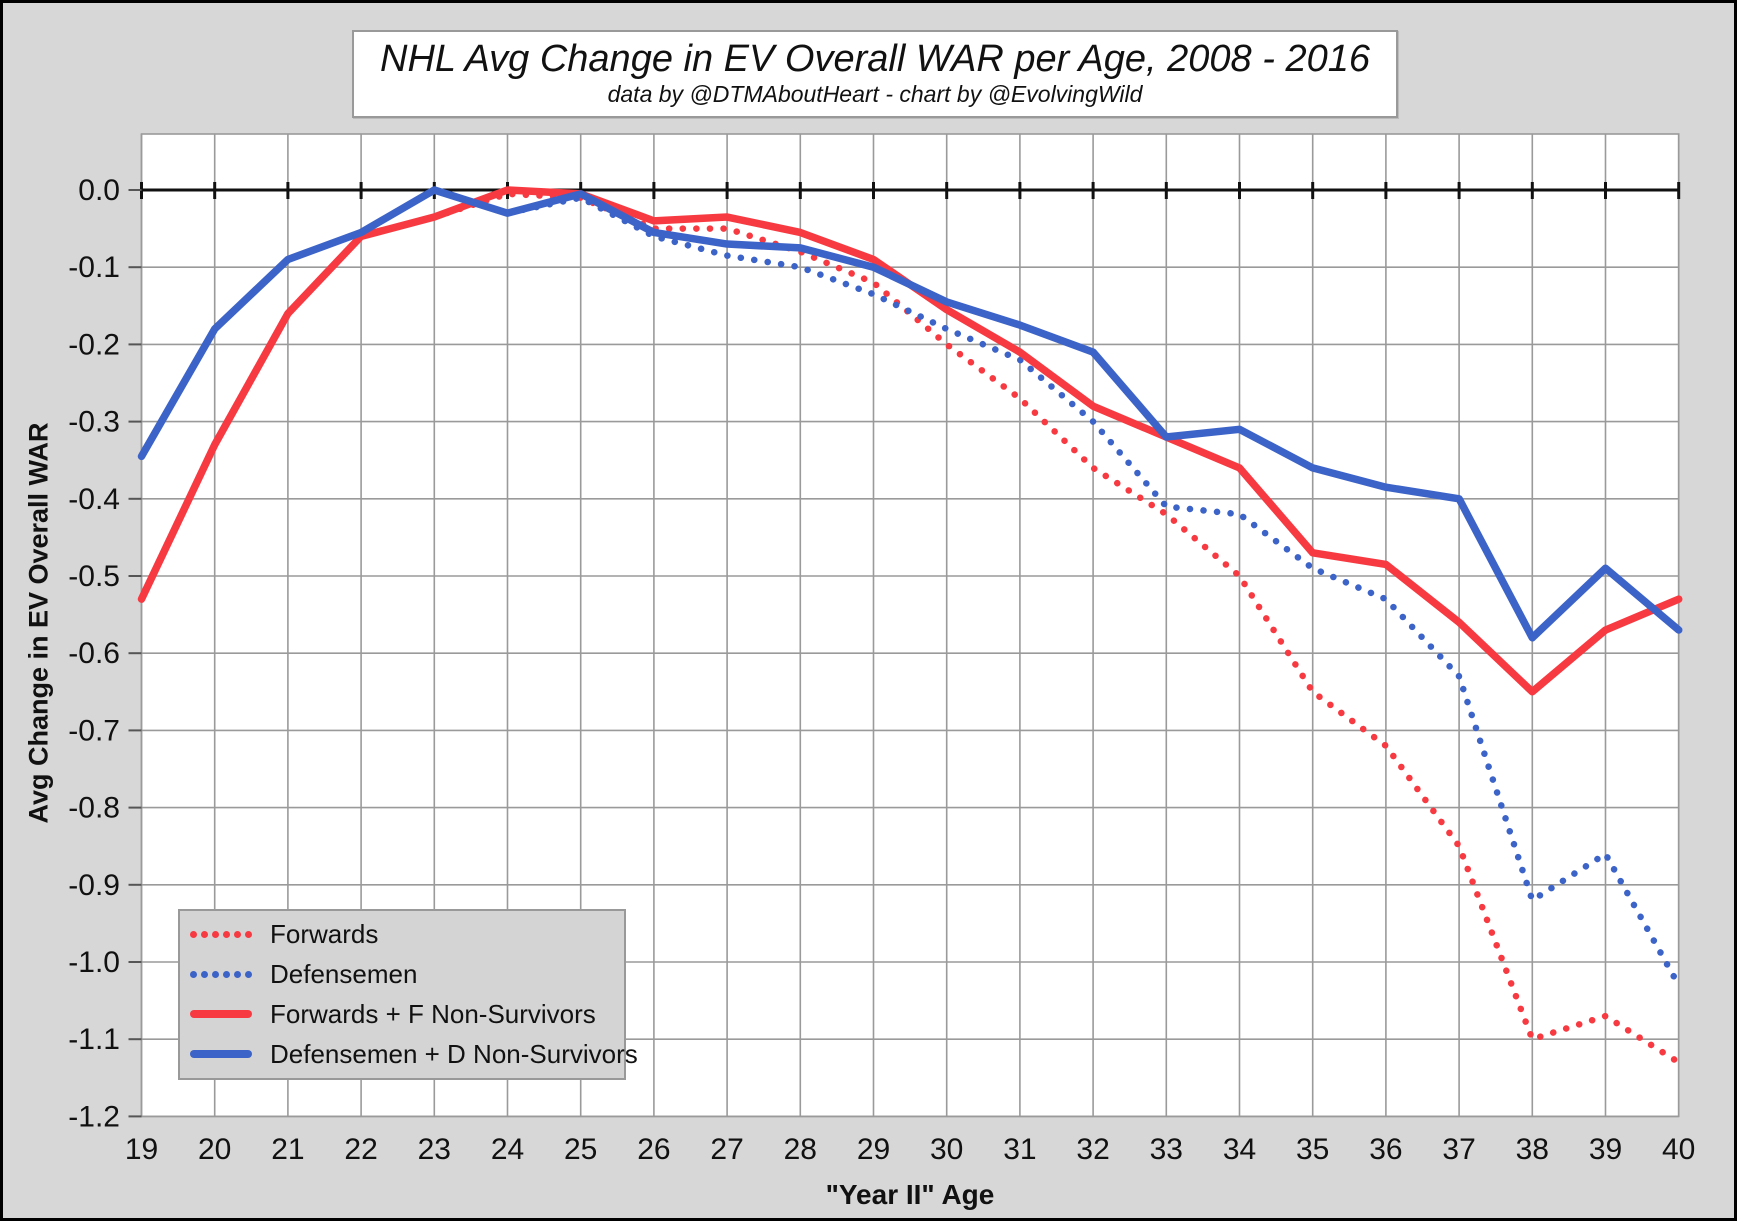 The image size is (1737, 1221). Describe the element at coordinates (94, 730) in the screenshot. I see `y-tick-label: -0.7` at that location.